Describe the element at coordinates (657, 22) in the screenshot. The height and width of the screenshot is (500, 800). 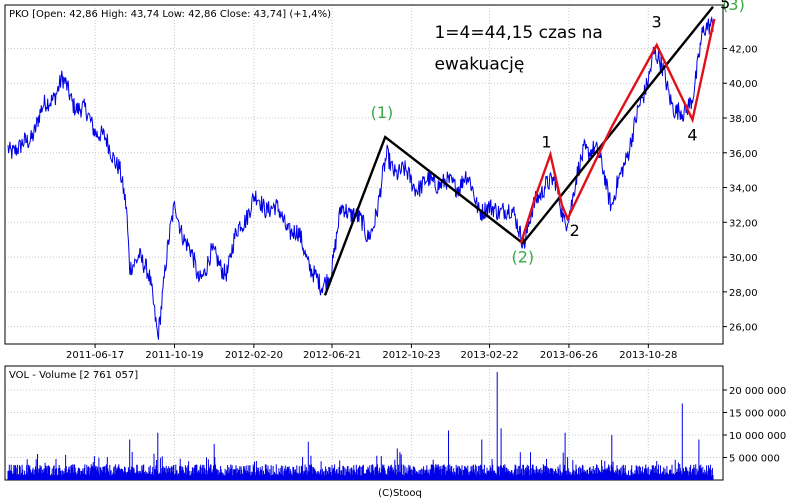
I see `wave-label: 3` at that location.